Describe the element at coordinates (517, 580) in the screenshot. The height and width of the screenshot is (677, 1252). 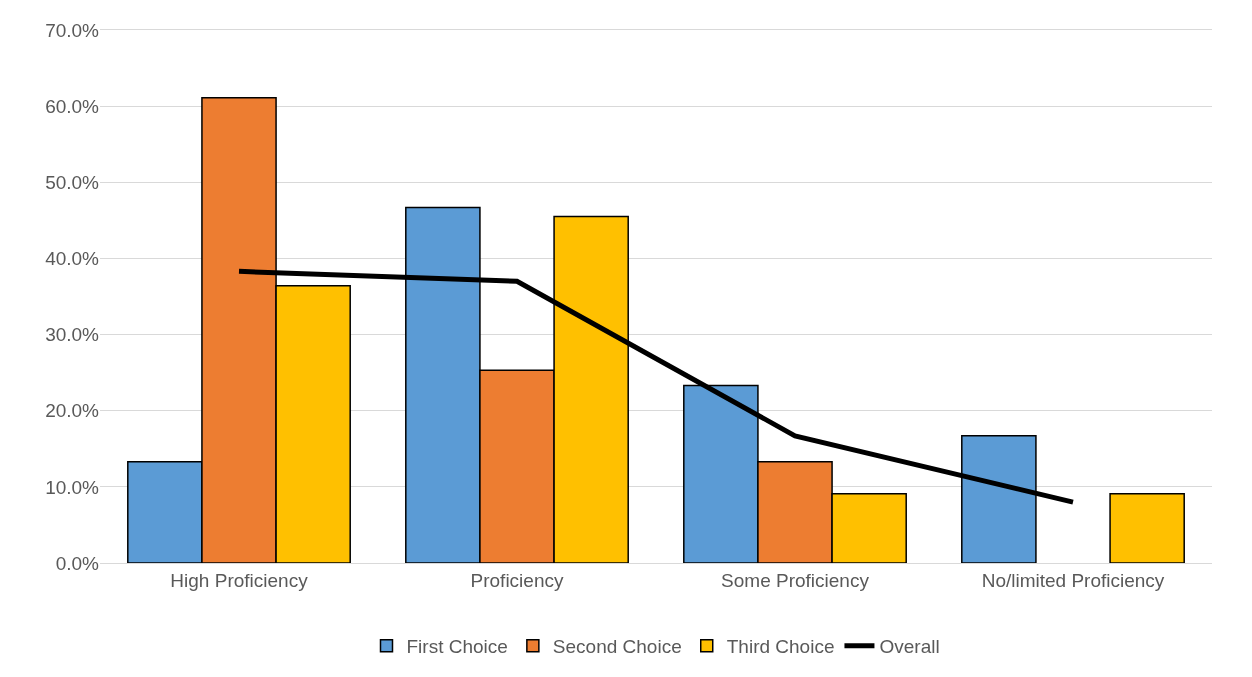
I see `x-tick-label: Proficiency` at that location.